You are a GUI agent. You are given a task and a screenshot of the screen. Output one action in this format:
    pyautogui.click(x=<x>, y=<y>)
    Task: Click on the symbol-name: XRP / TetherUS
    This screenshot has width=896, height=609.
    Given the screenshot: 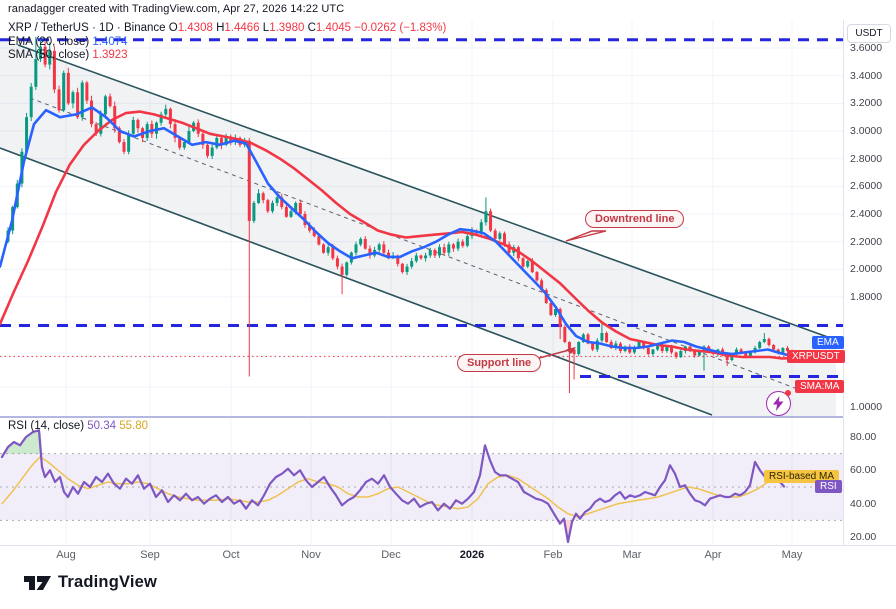 What is the action you would take?
    pyautogui.click(x=48, y=28)
    